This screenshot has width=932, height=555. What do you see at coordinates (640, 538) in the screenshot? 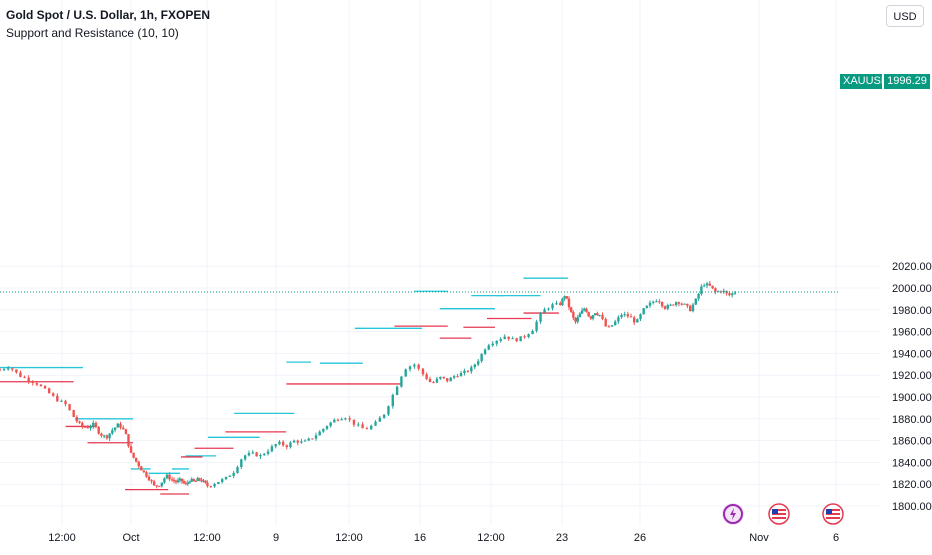
I see `x-tick-label: 26` at bounding box center [640, 538].